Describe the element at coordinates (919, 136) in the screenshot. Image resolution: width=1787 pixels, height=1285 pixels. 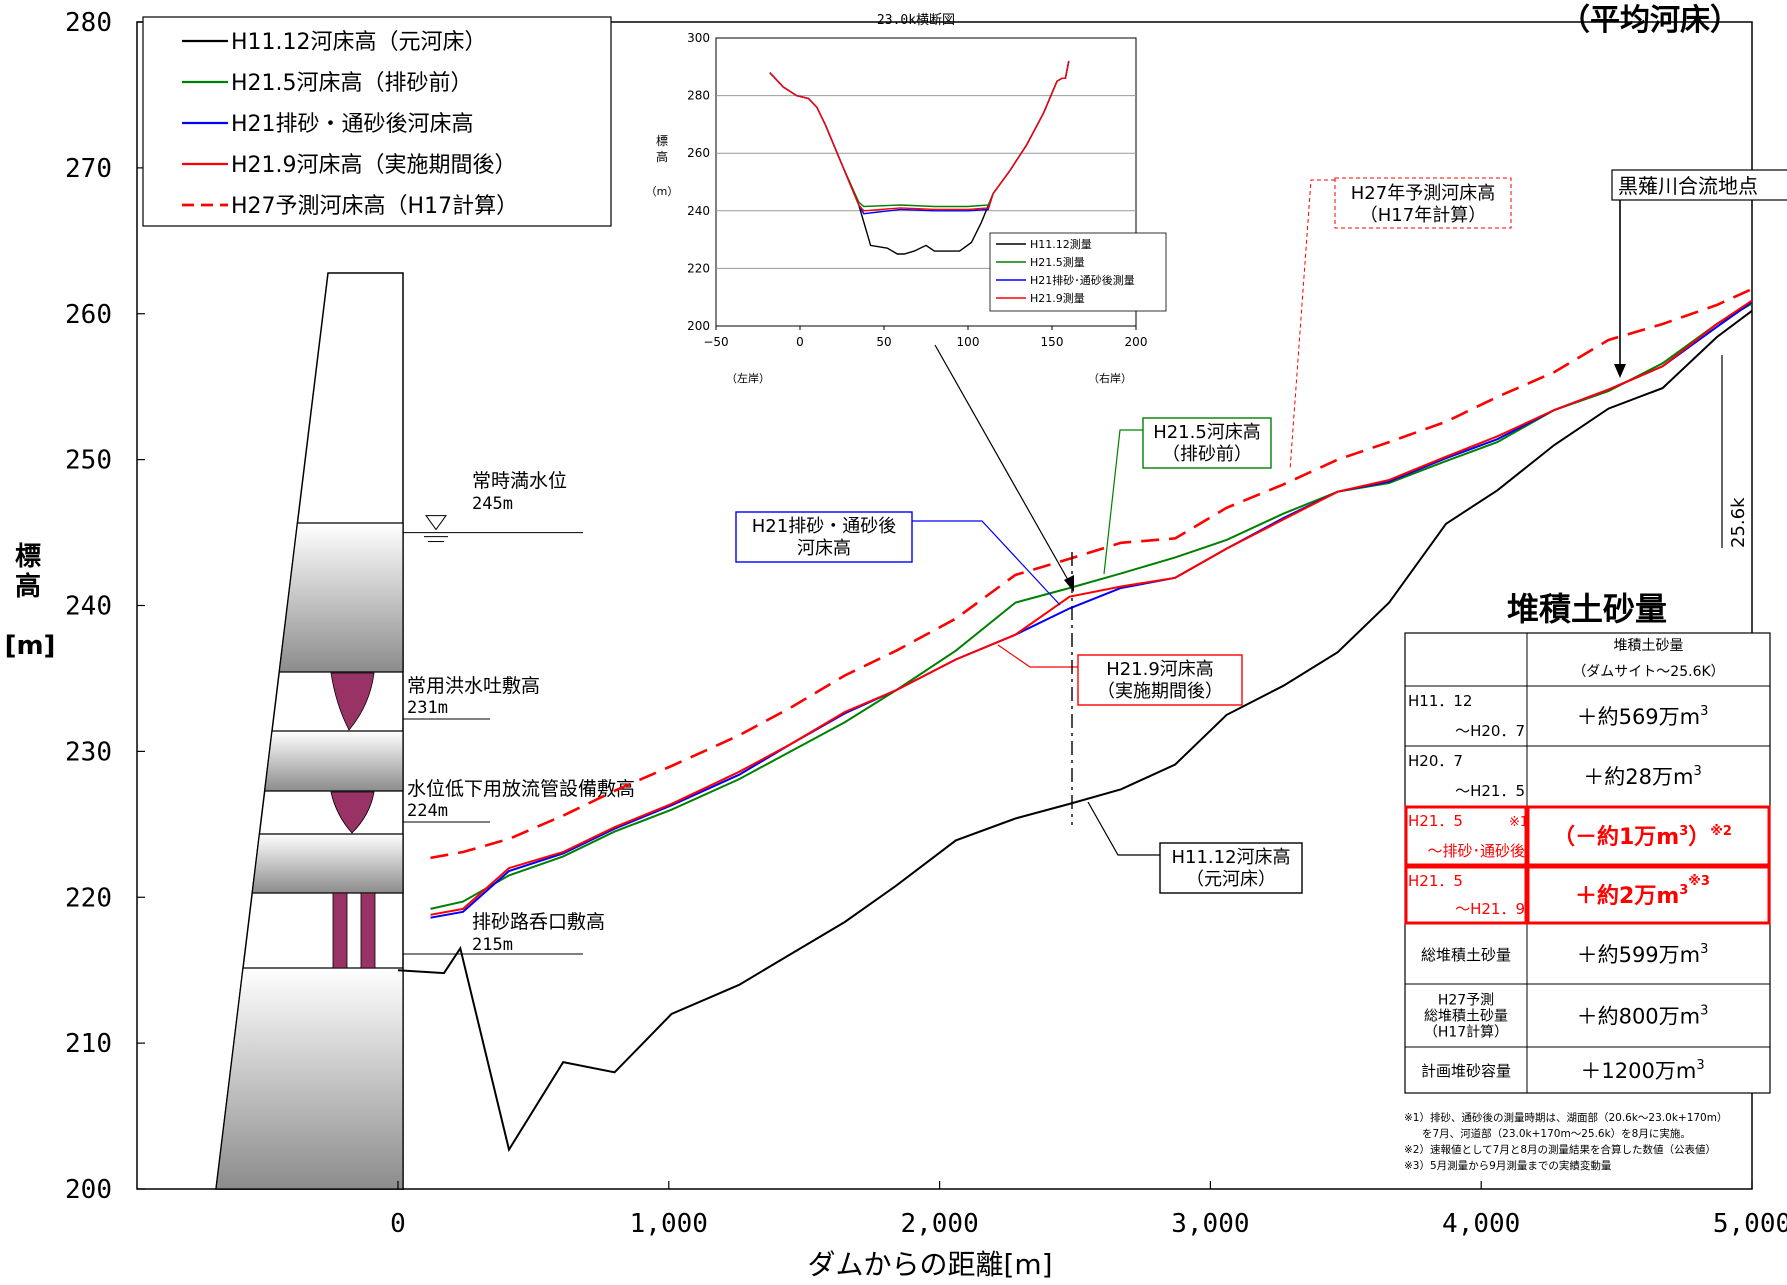
I see `inset-series-line` at that location.